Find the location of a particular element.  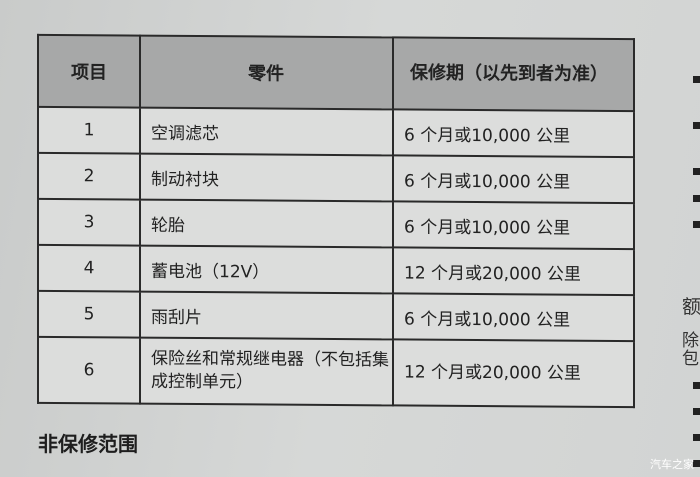

table-row: 3 轮胎 6 个月或10,000 公里 is located at coordinates (336, 224).